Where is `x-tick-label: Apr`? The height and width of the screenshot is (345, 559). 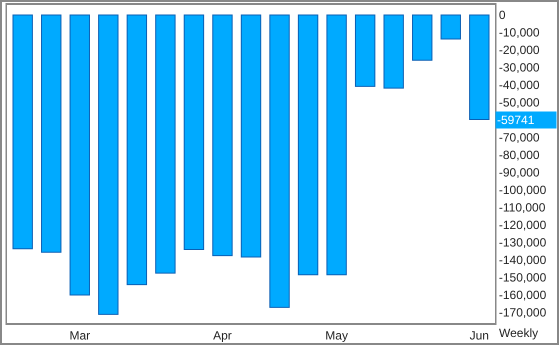 x-tick-label: Apr is located at coordinates (222, 335).